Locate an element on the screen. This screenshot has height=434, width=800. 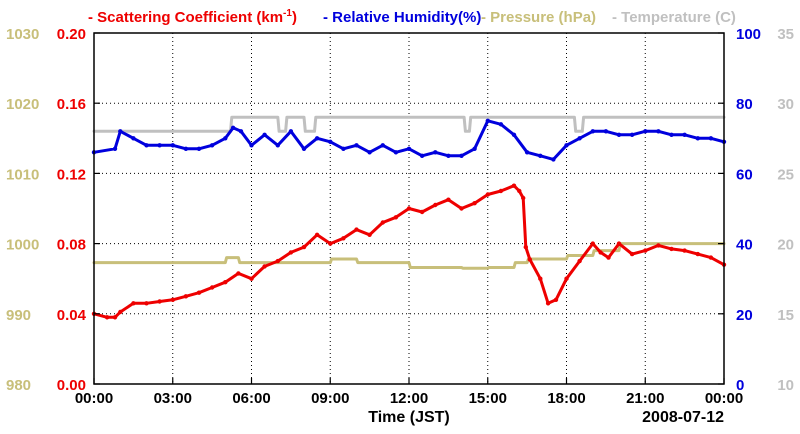
series-line-temperature is located at coordinates (409, 124).